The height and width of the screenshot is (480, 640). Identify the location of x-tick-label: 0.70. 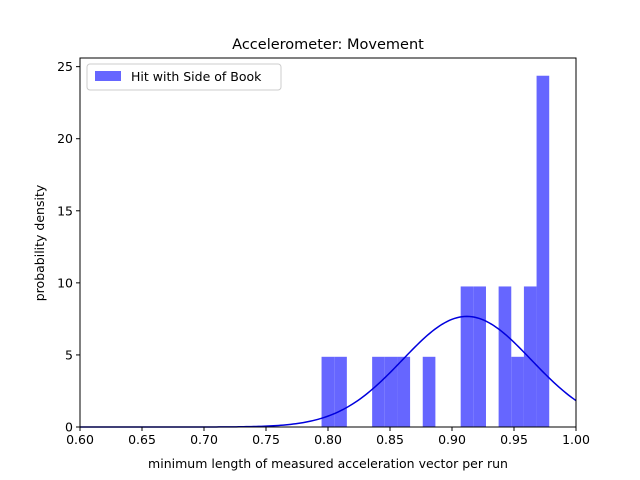
(204, 439).